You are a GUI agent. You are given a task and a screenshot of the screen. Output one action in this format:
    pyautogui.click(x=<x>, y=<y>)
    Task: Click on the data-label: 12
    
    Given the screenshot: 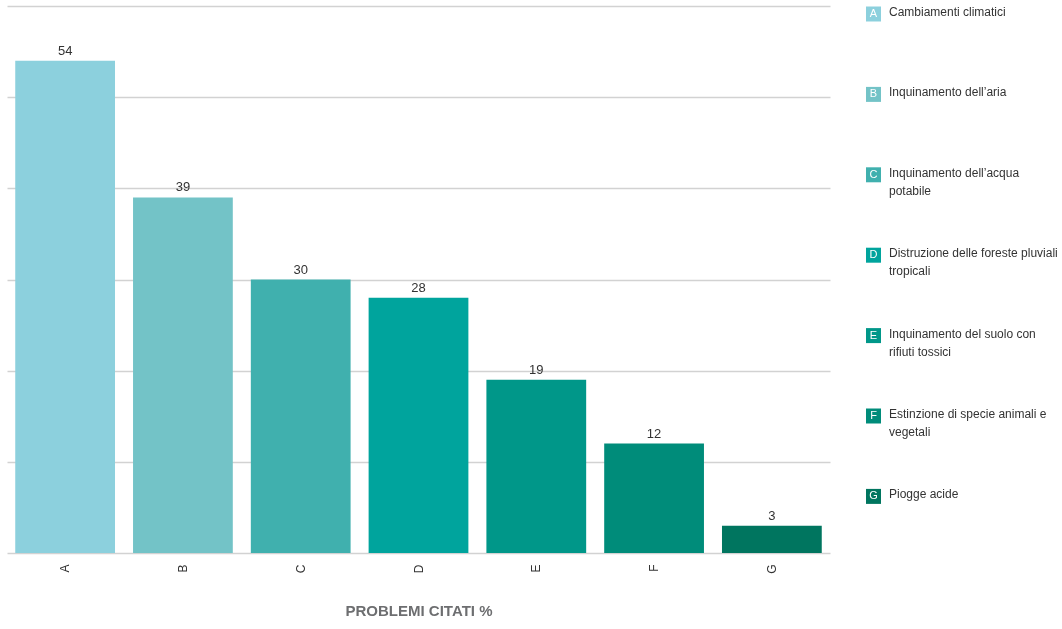 What is the action you would take?
    pyautogui.click(x=654, y=433)
    